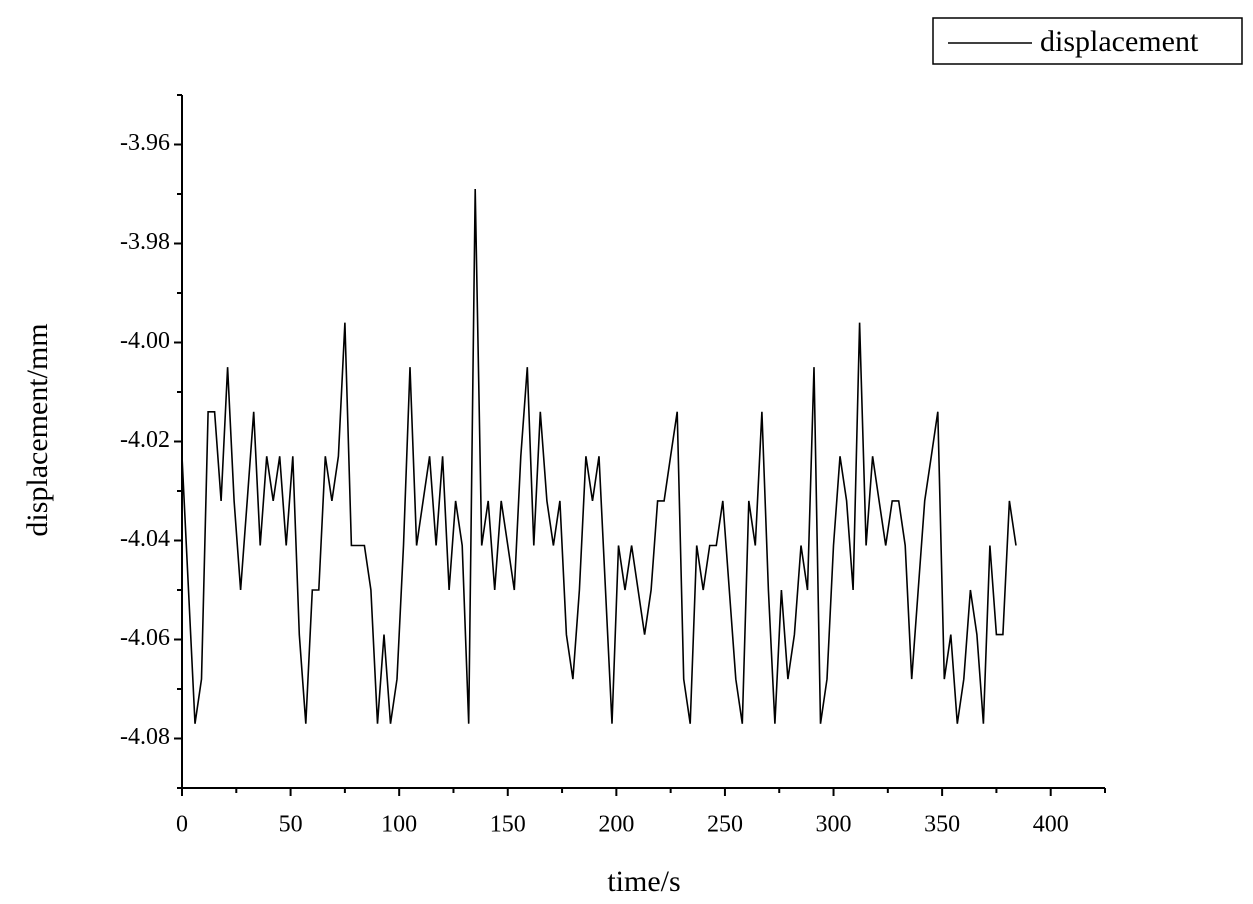 This screenshot has width=1253, height=904. Describe the element at coordinates (182, 825) in the screenshot. I see `x-tick-label: 0` at that location.